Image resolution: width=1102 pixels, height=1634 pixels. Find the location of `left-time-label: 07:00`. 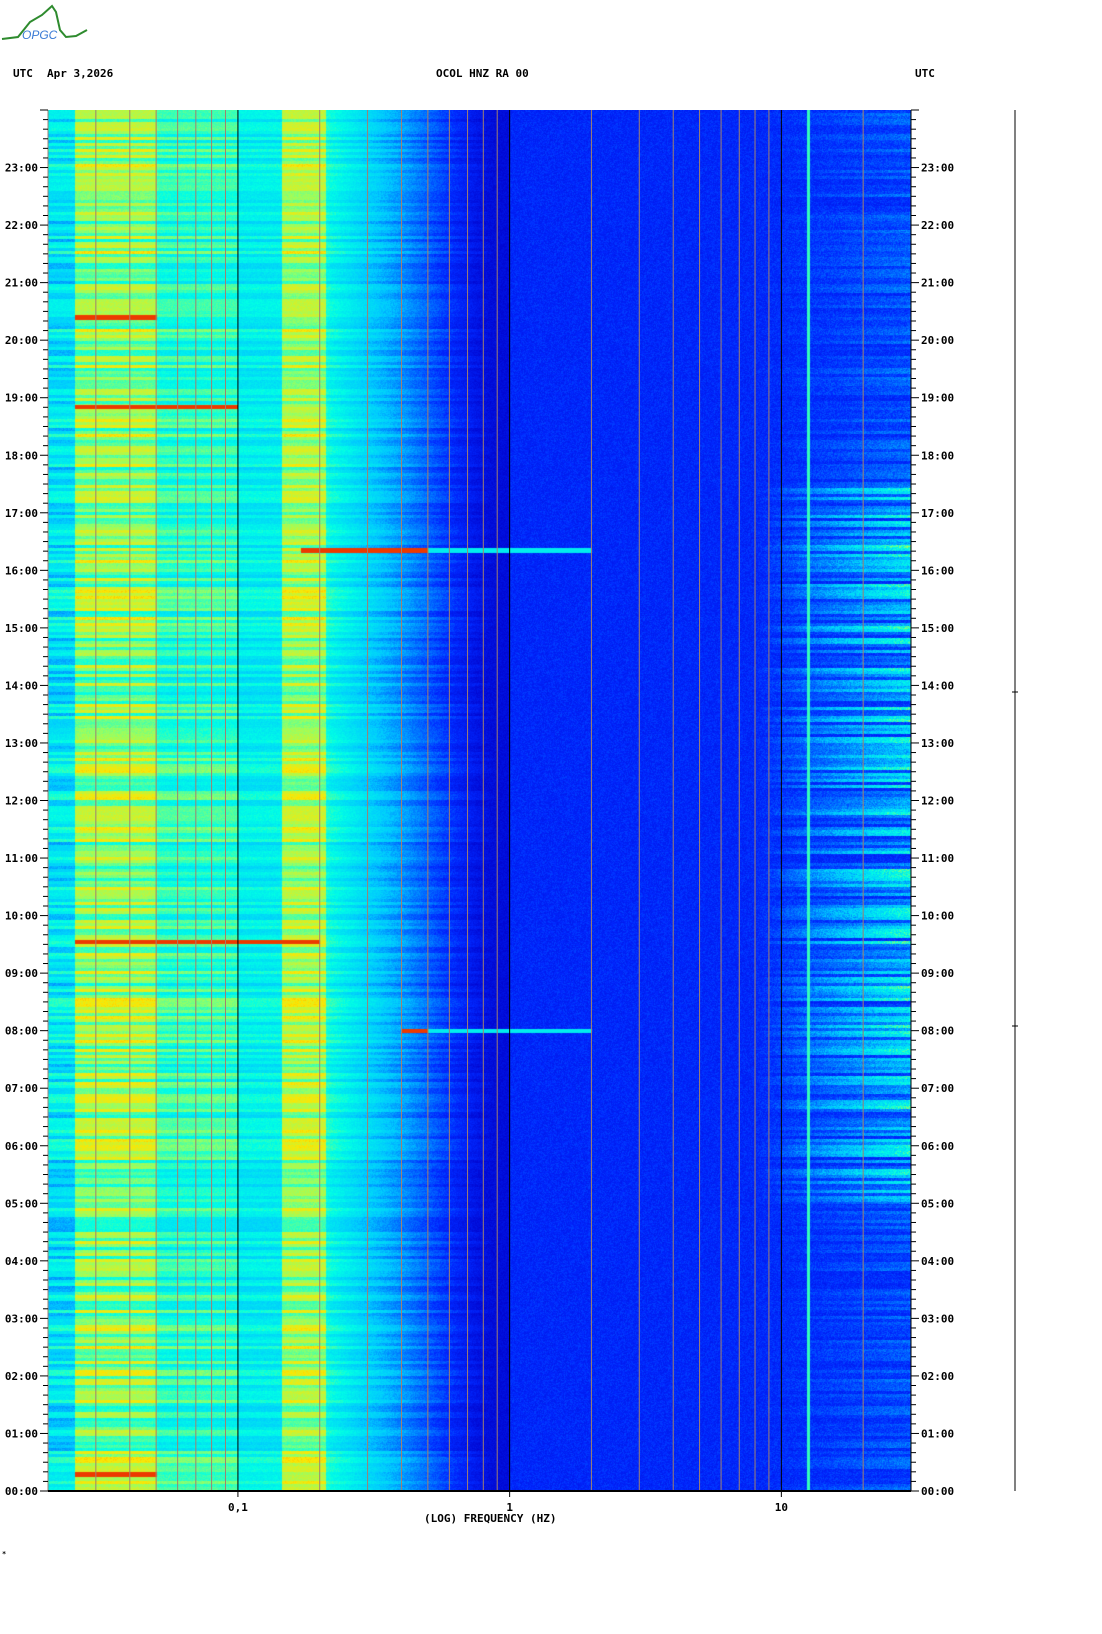

left-time-label: 07:00 is located at coordinates (21, 1088).